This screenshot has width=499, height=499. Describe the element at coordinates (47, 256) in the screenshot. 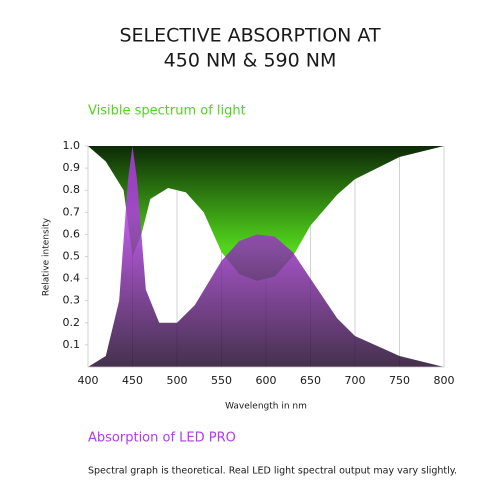

I see `y-axis-label: Relative intensity` at that location.